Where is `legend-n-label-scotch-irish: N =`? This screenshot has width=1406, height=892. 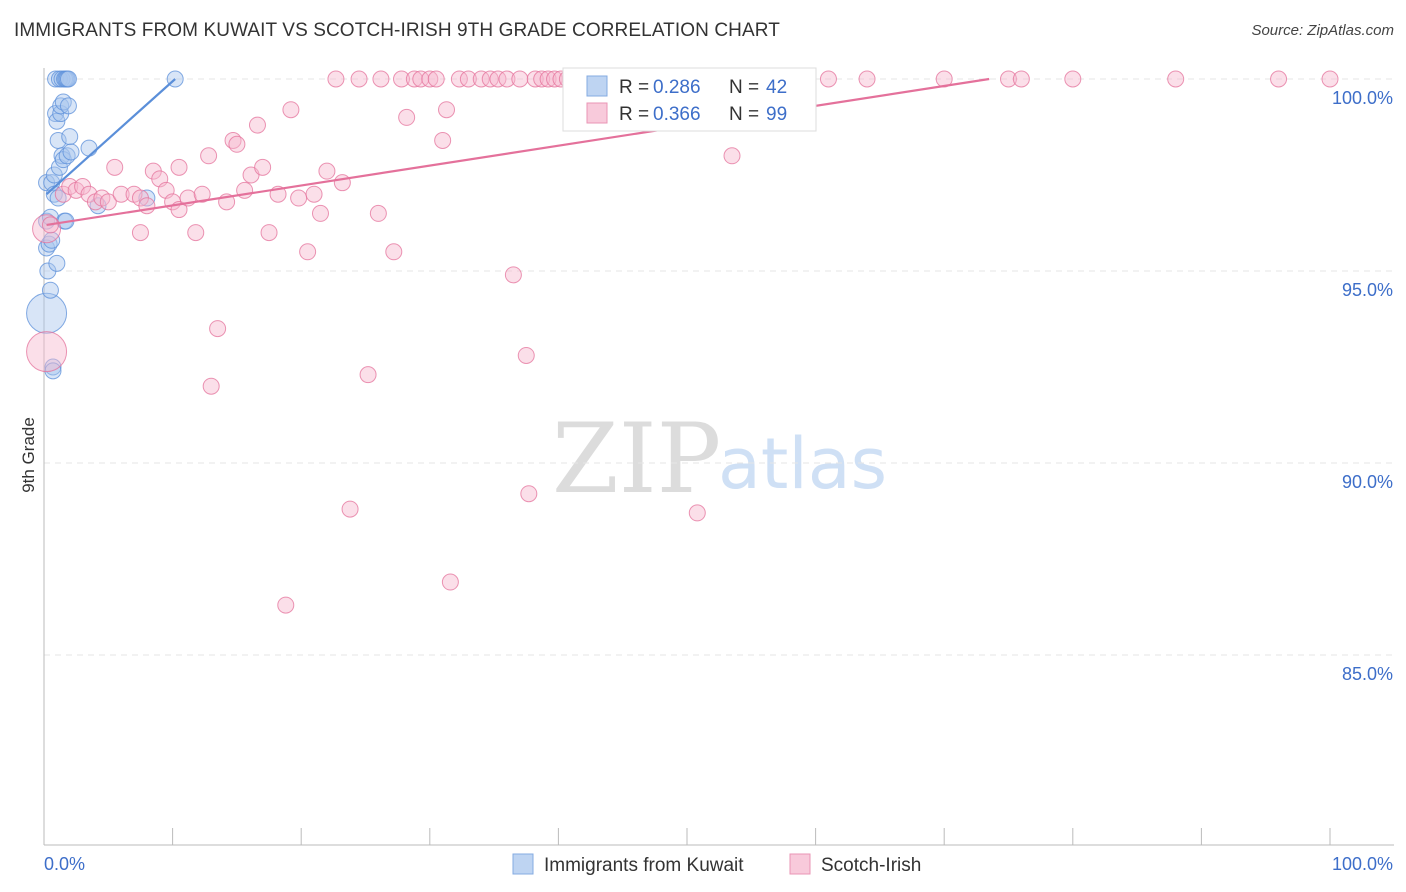 legend-n-label-scotch-irish: N = is located at coordinates (746, 114).